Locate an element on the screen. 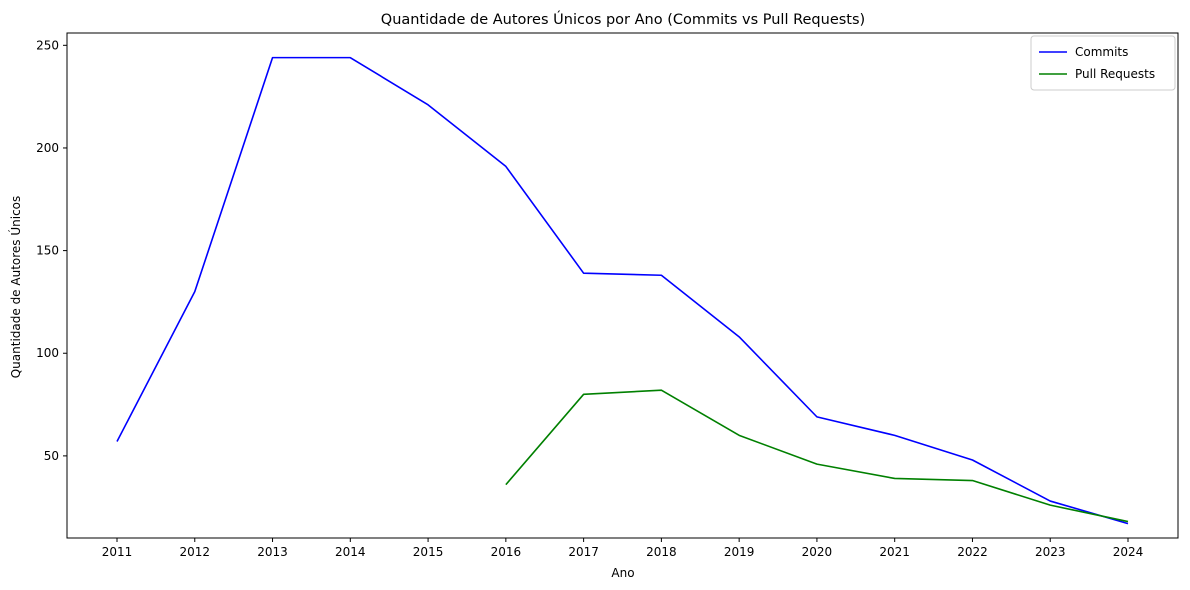 Image resolution: width=1190 pixels, height=590 pixels. x-tick-label: 2011 is located at coordinates (117, 552).